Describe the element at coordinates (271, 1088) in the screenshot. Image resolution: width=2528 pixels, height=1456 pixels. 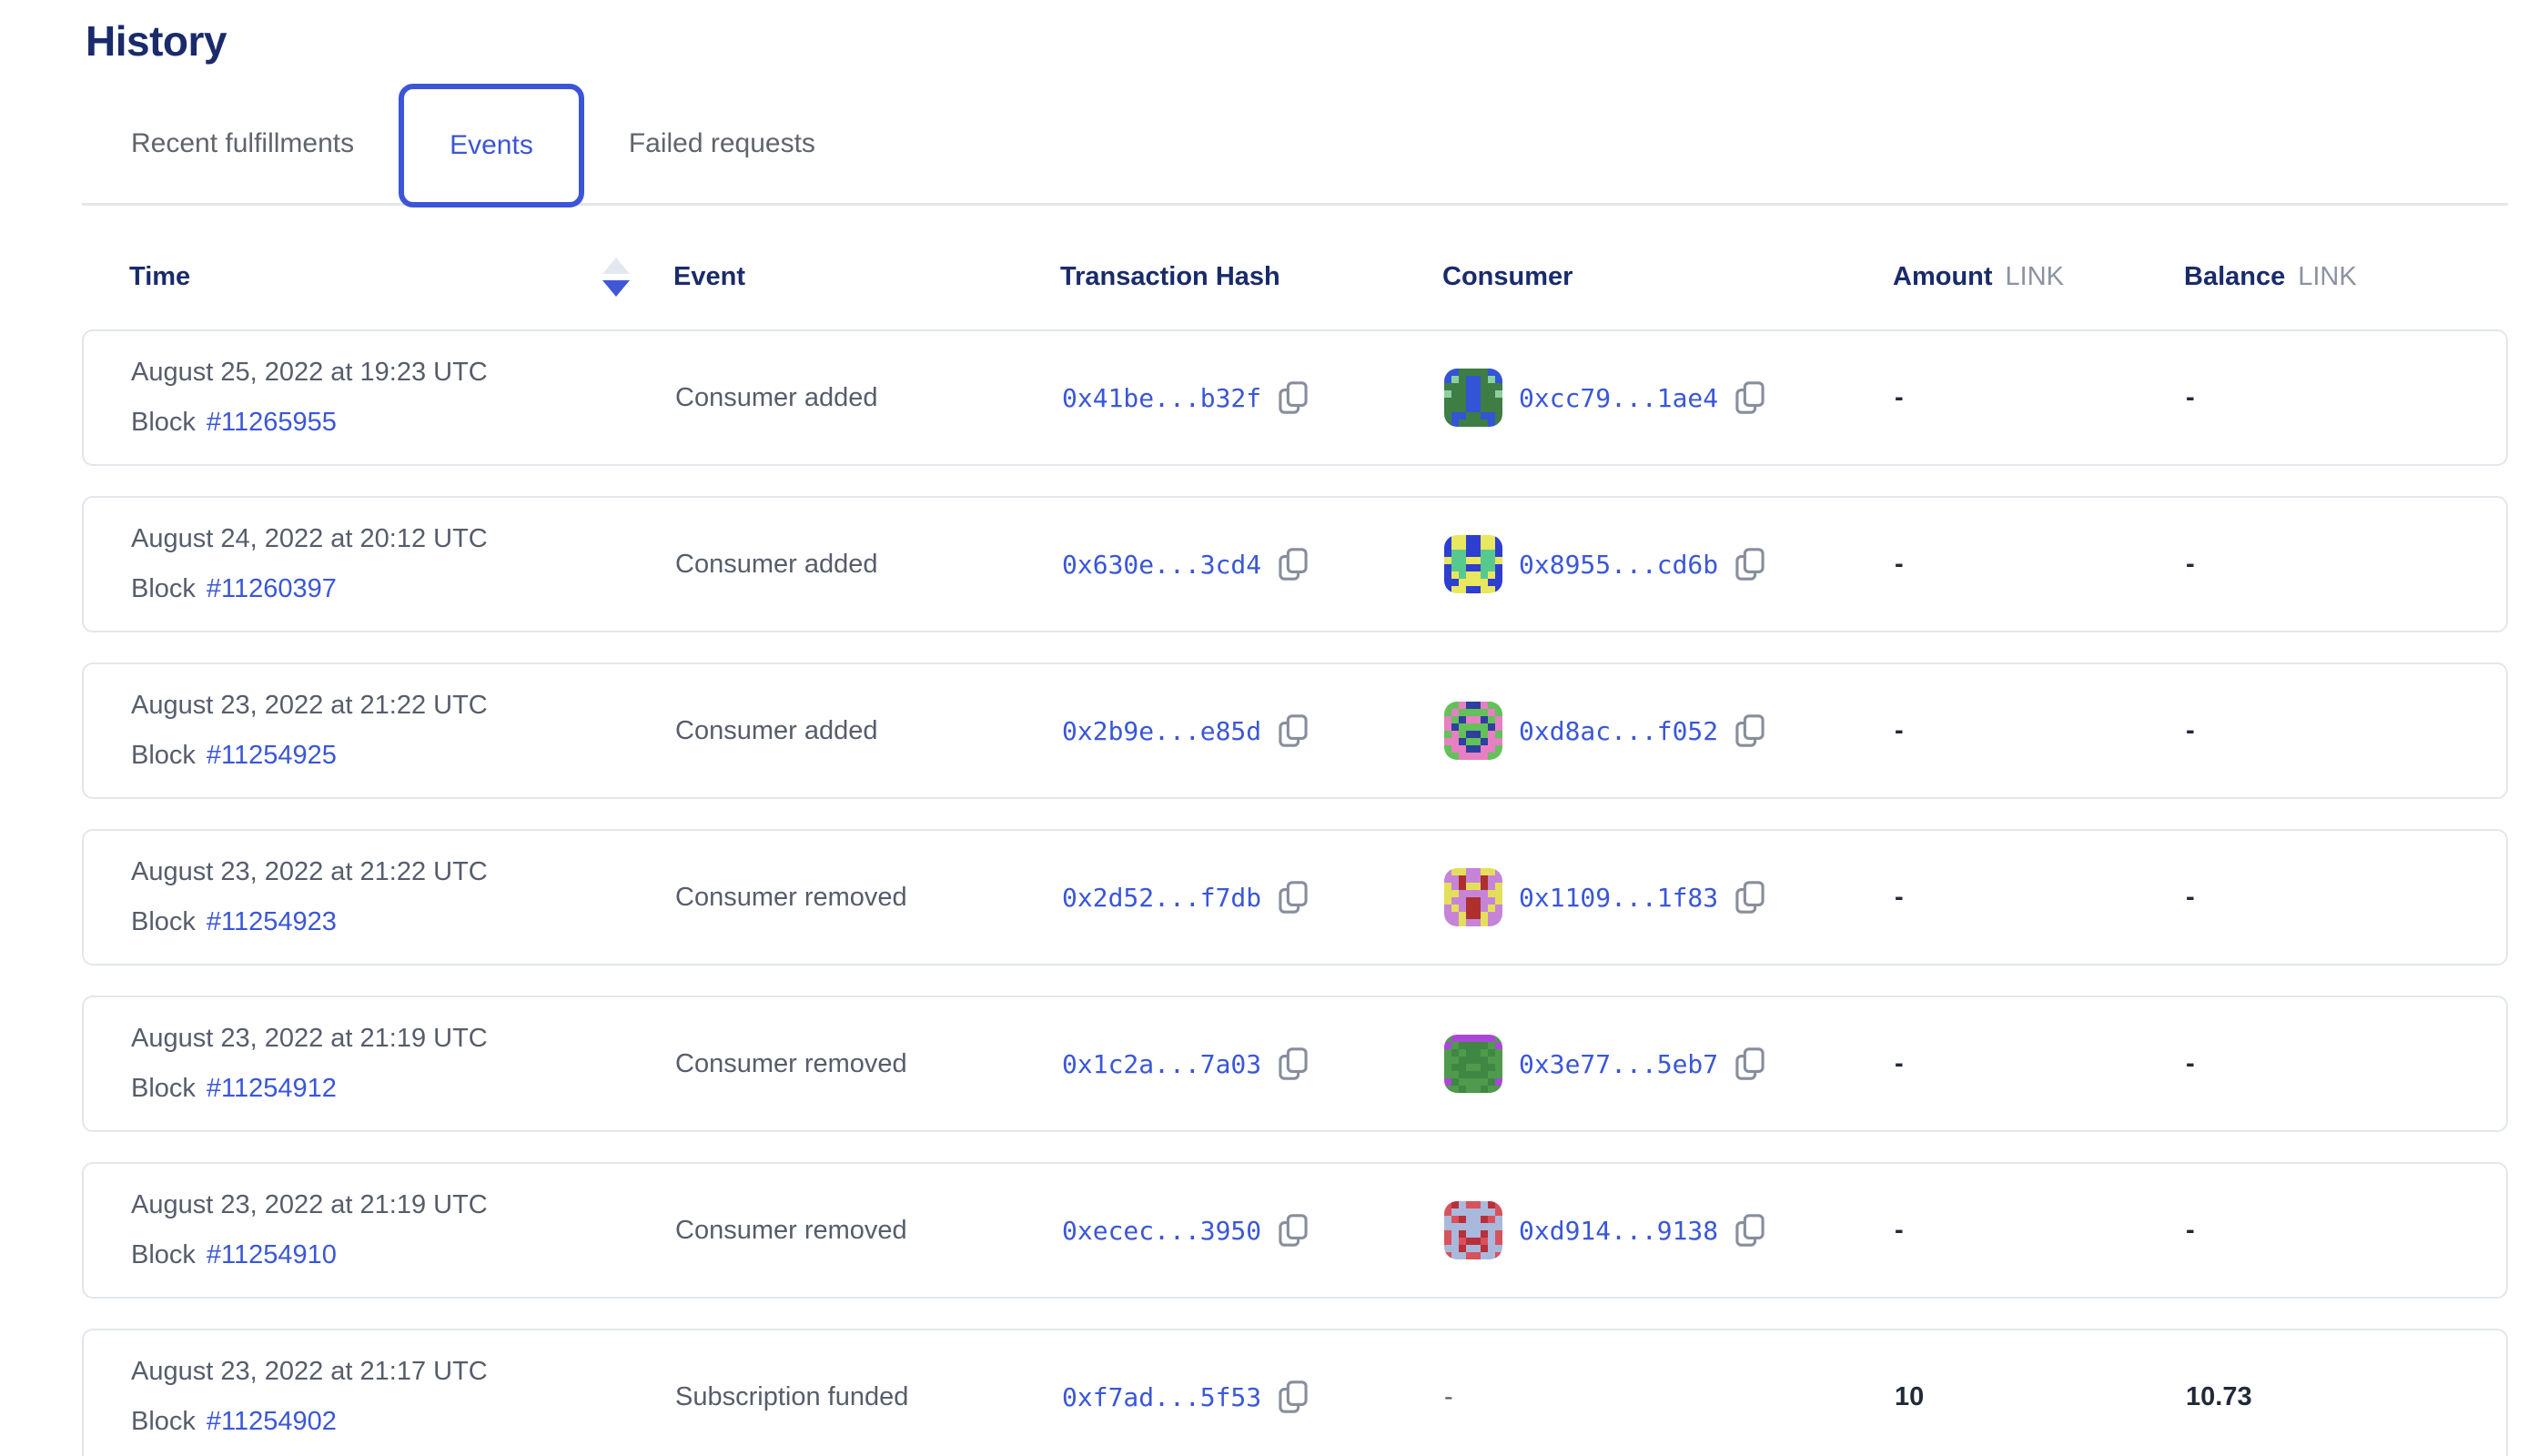
I see `block-number-link: #11254912` at that location.